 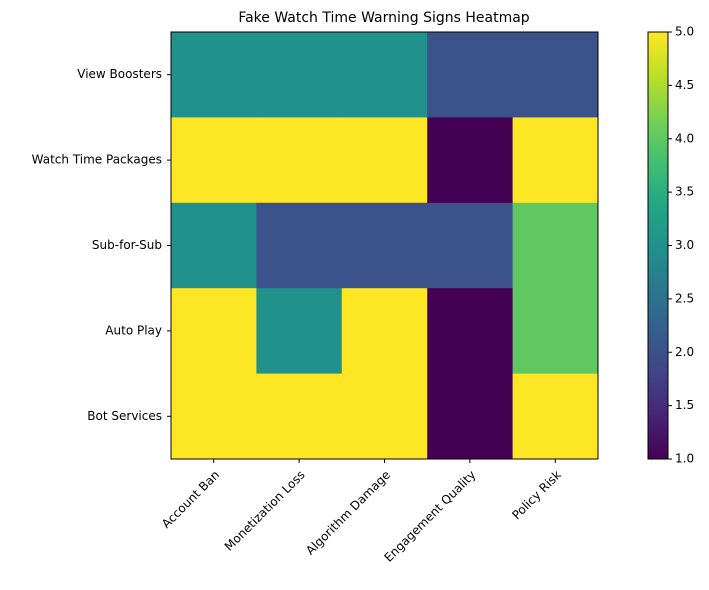 I want to click on colorbar-tick-label: 3.0, so click(x=684, y=245).